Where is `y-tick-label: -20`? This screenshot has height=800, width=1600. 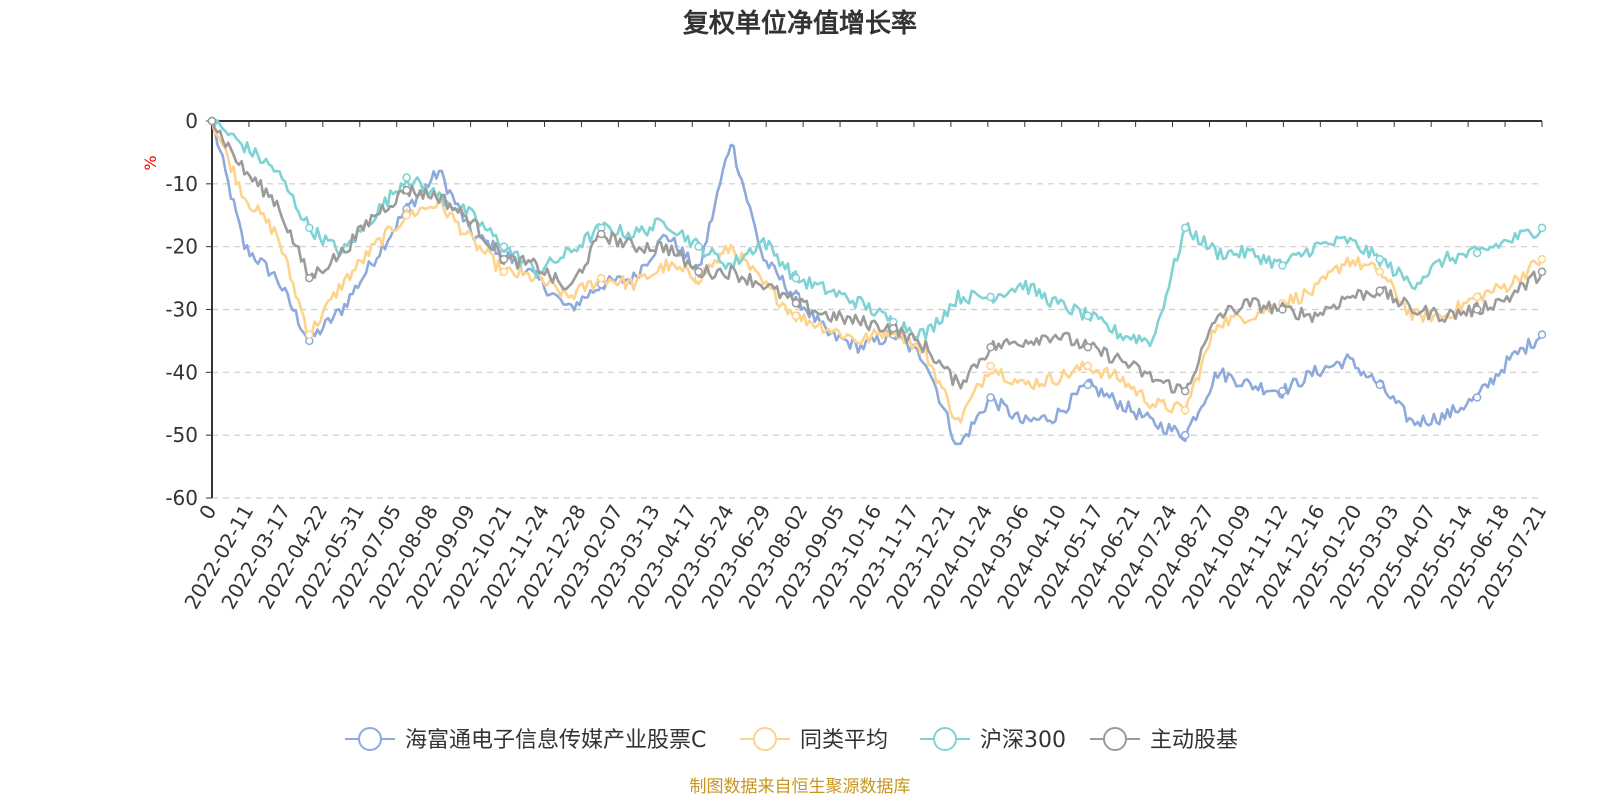
y-tick-label: -20 is located at coordinates (181, 247).